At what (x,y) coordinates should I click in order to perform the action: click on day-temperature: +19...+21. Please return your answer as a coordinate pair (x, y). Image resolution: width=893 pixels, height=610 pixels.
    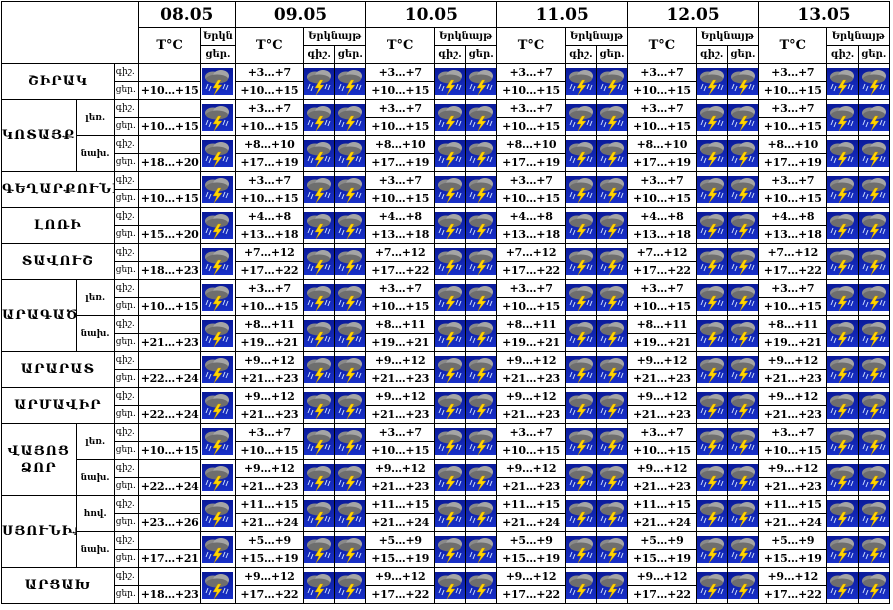
    Looking at the image, I should click on (400, 342).